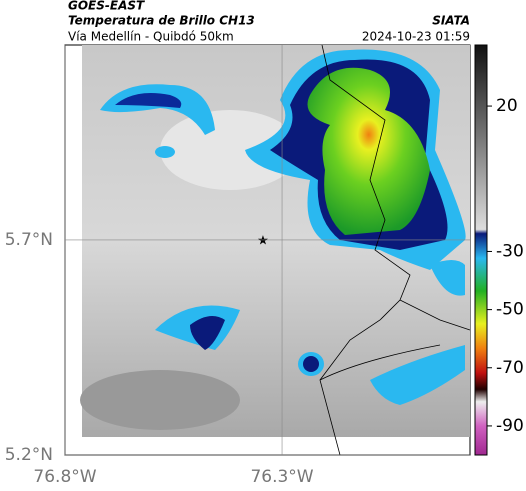 Image resolution: width=526 pixels, height=491 pixels. What do you see at coordinates (29, 455) in the screenshot?
I see `y-tick-label: 5.2°N` at bounding box center [29, 455].